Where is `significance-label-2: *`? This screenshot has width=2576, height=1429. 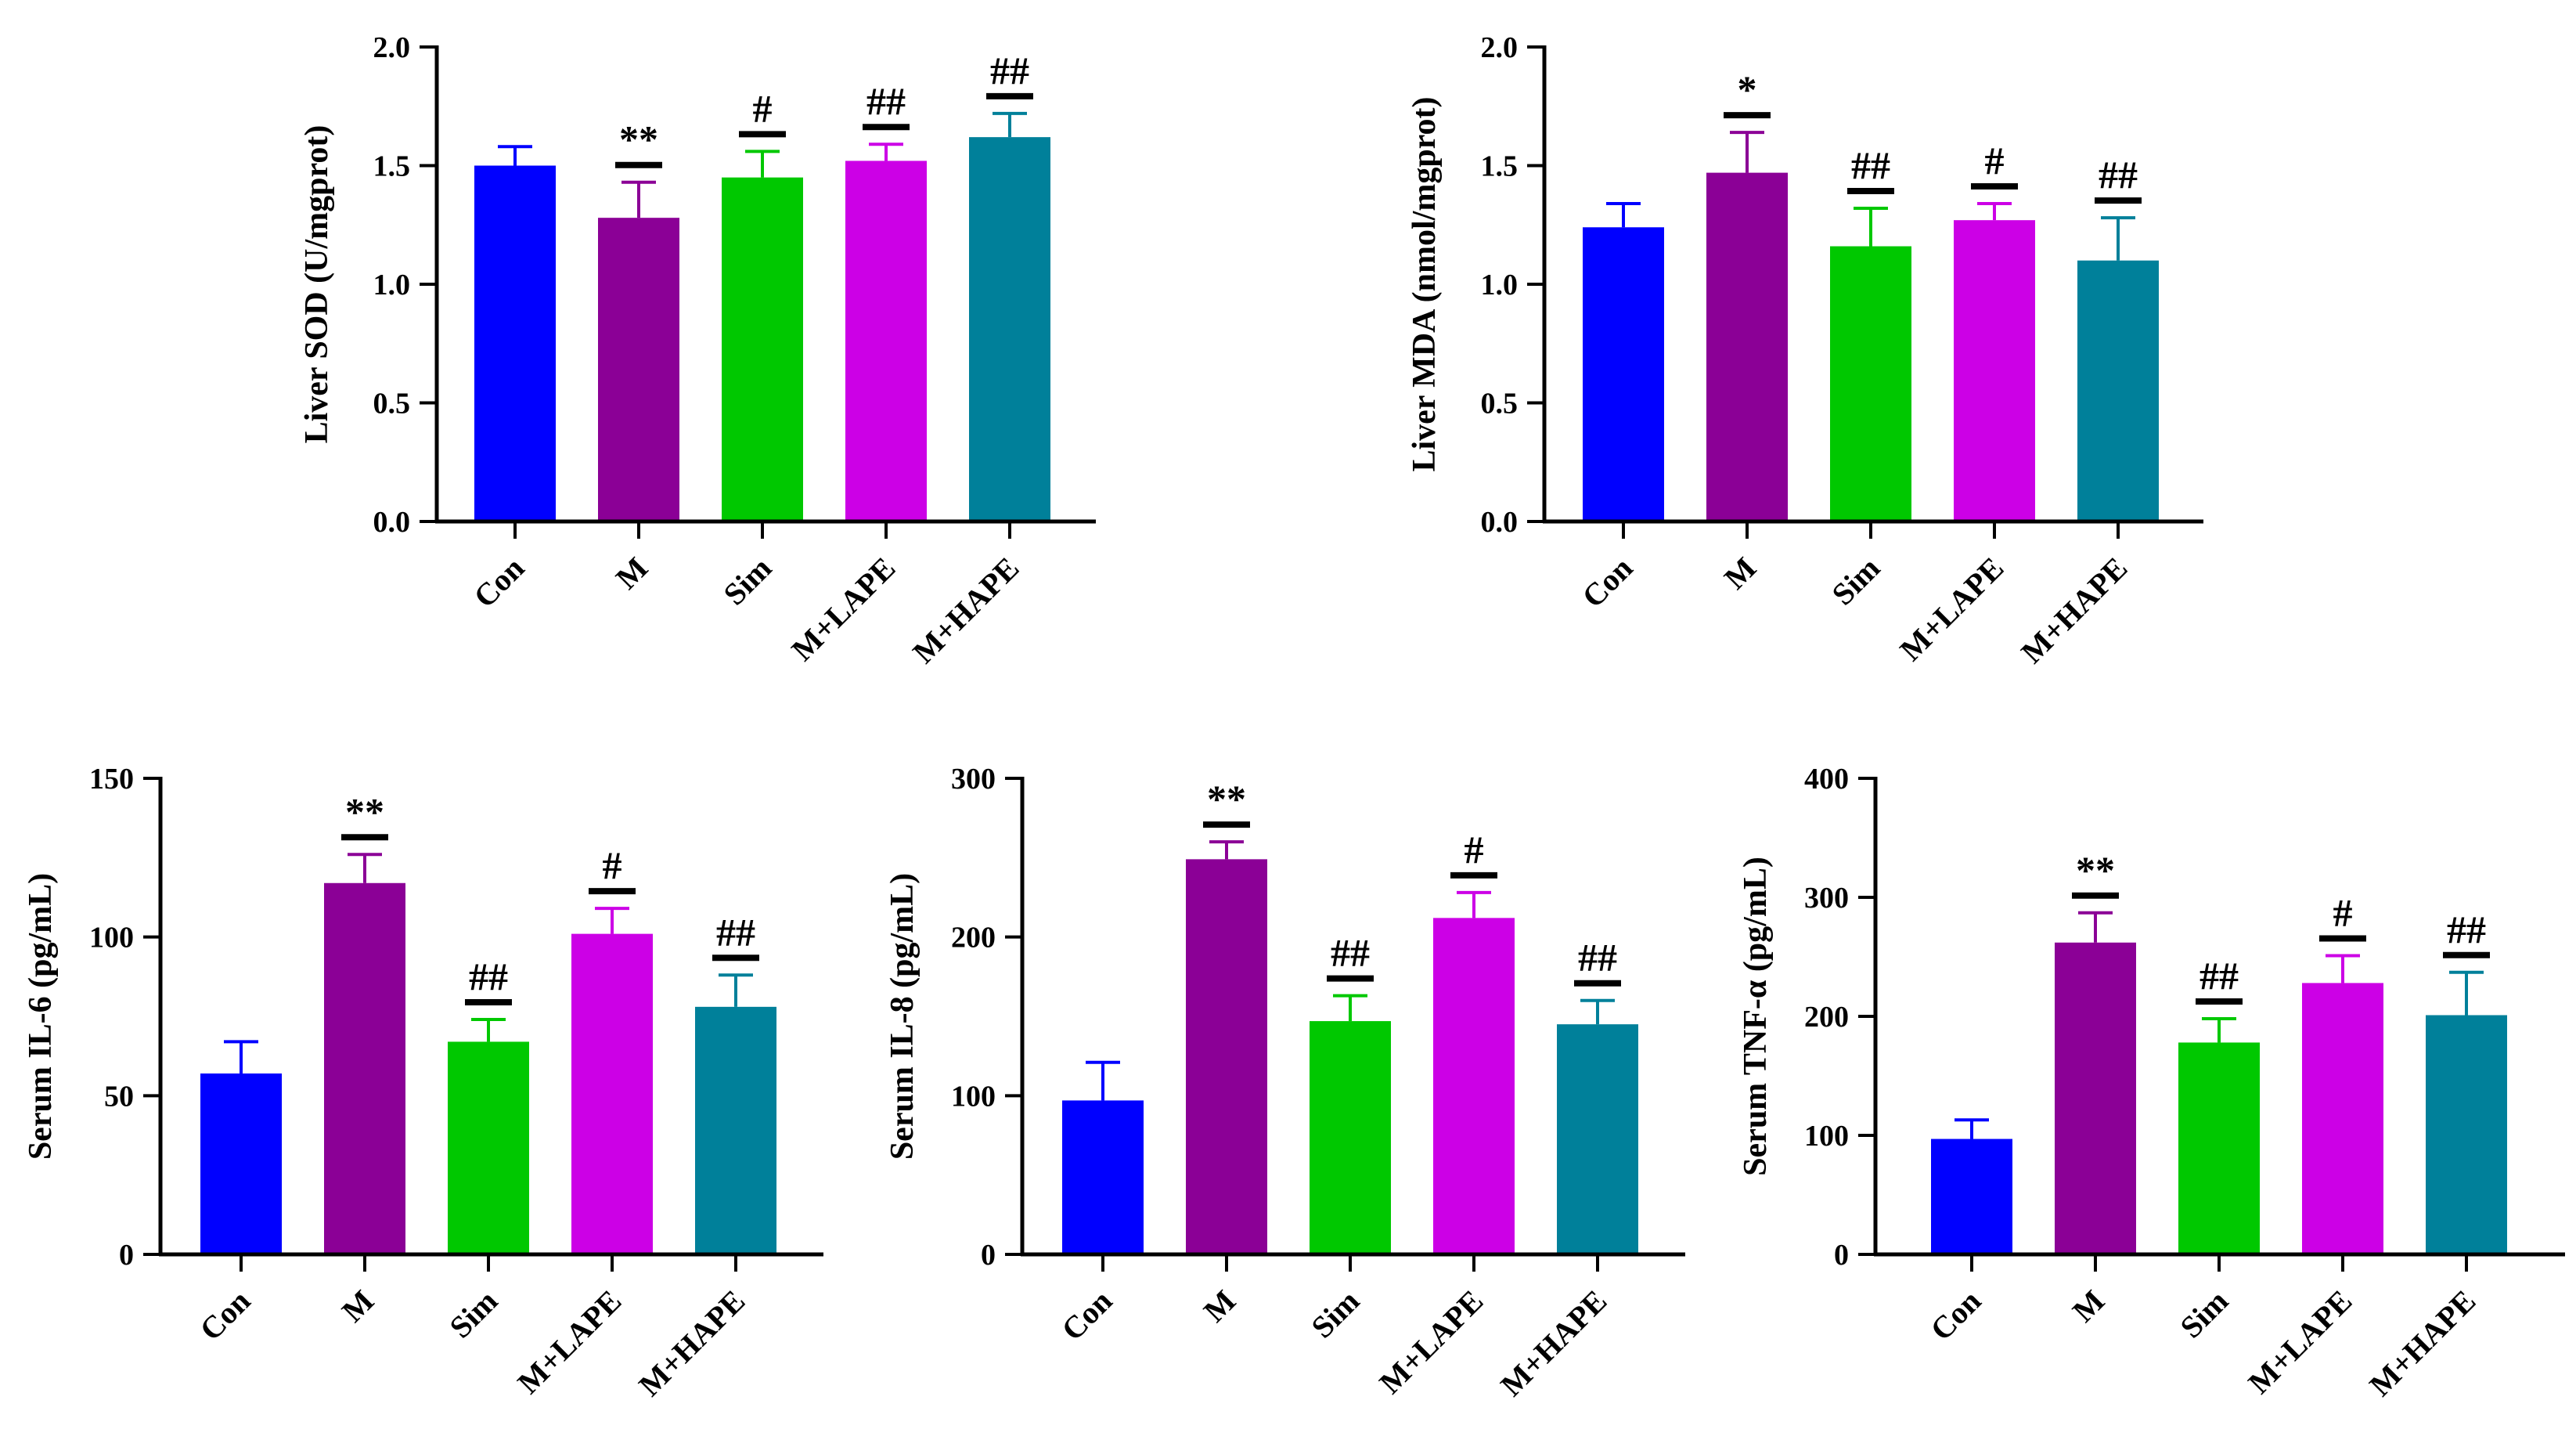
significance-label-2: * is located at coordinates (1747, 89).